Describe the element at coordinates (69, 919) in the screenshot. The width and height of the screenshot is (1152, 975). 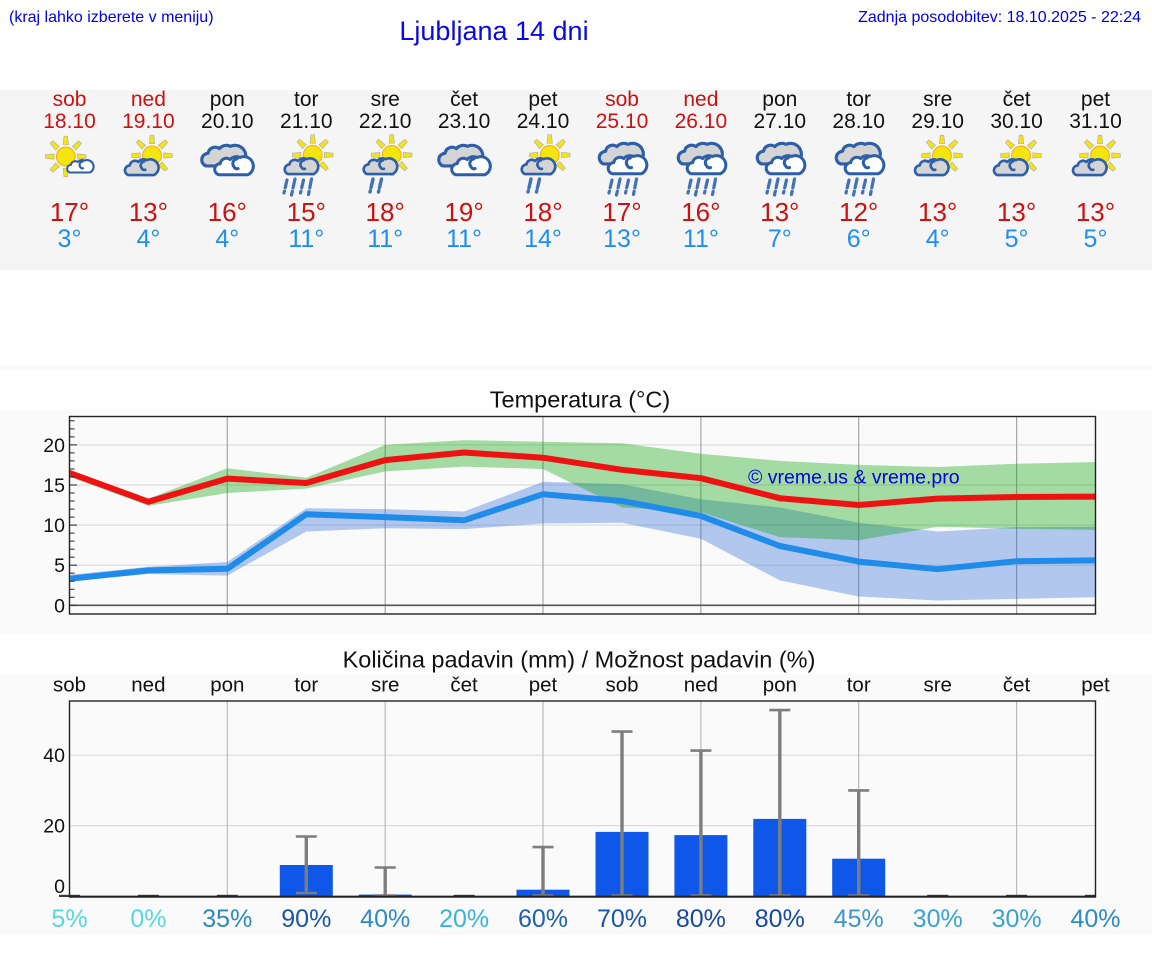
I see `svg-text: 5%` at that location.